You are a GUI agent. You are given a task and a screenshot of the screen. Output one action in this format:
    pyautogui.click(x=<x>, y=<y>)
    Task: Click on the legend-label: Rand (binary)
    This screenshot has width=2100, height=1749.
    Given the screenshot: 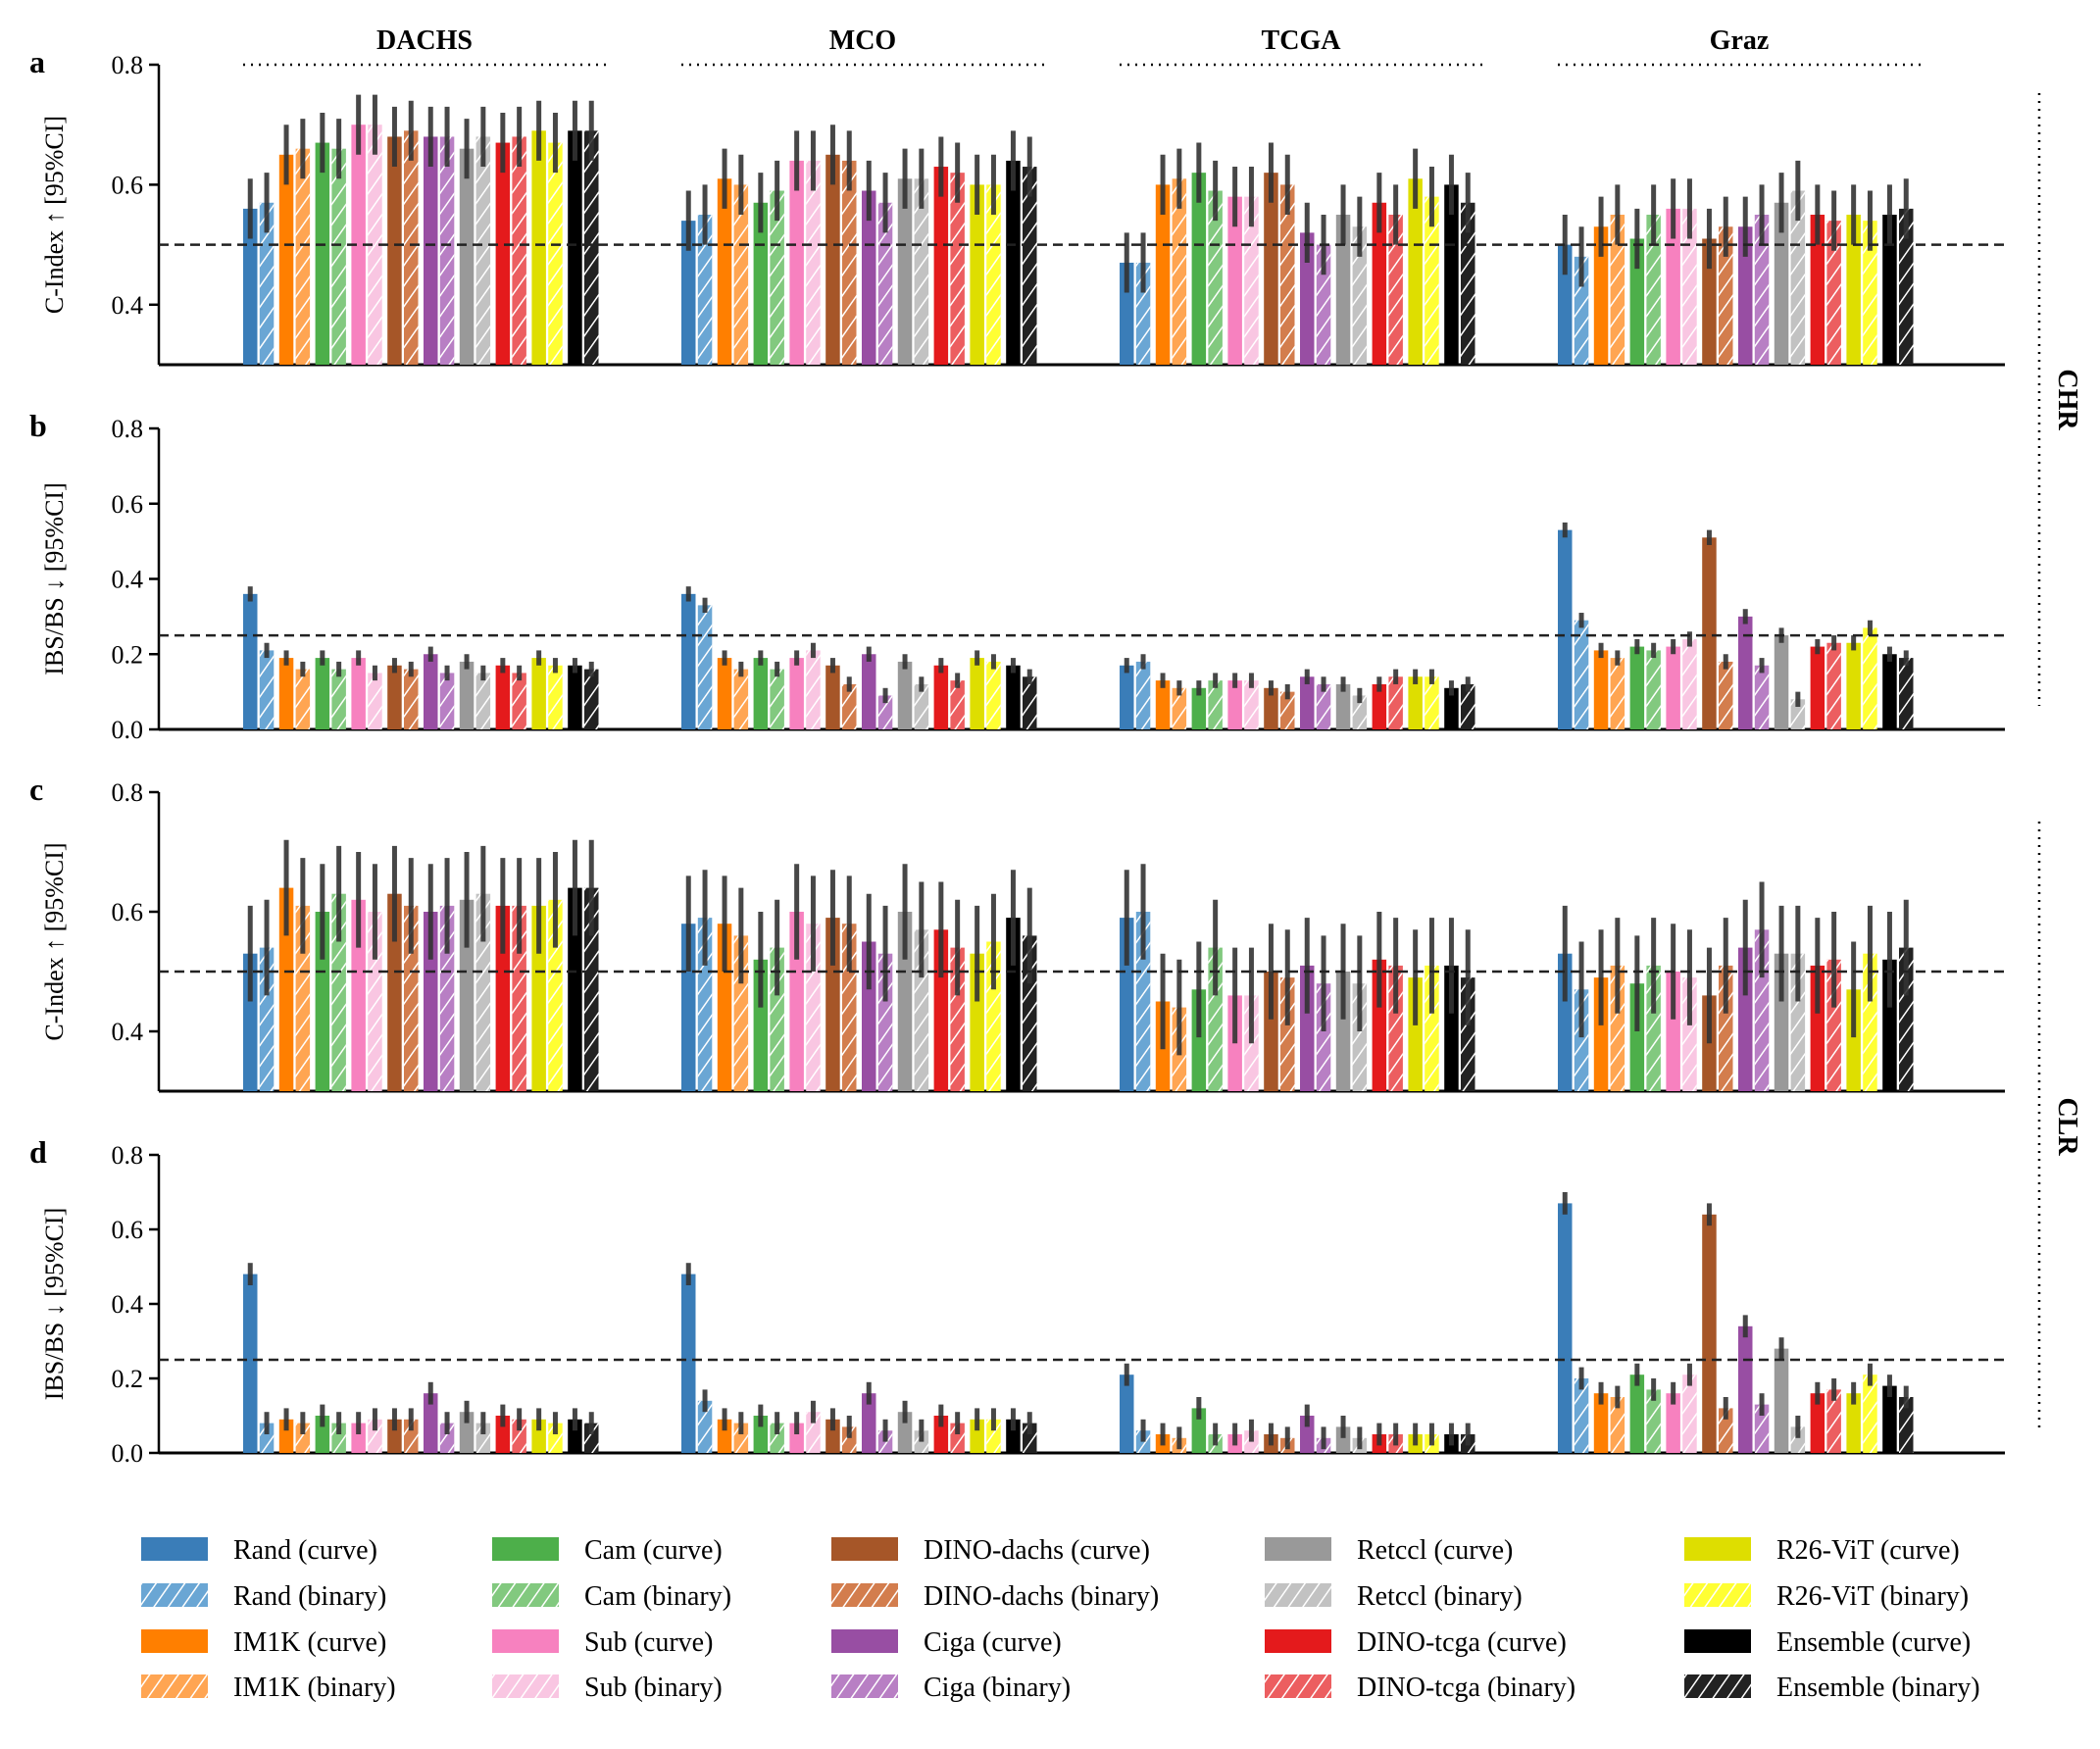 What is the action you would take?
    pyautogui.click(x=309, y=1596)
    